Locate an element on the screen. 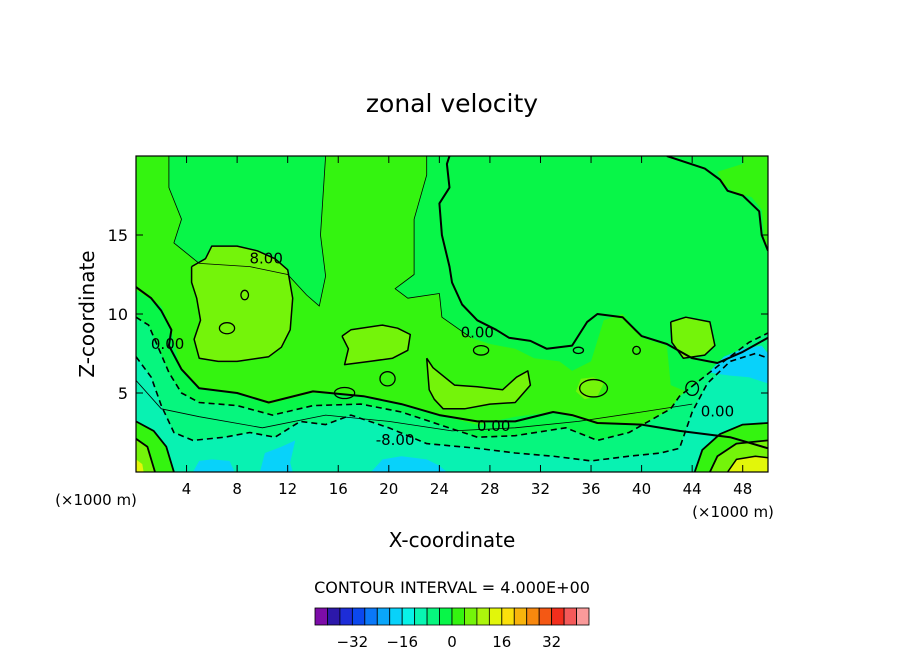 This screenshot has width=904, height=654. contour-line-8-right is located at coordinates (692, 337).